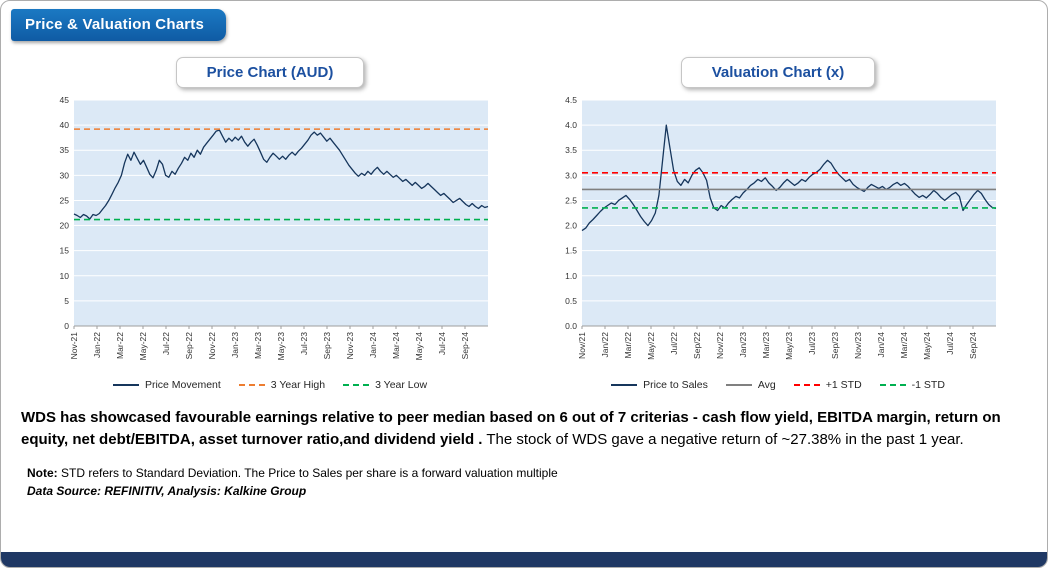 Image resolution: width=1048 pixels, height=568 pixels. I want to click on price-chart-header: Price Chart (AUD), so click(270, 72).